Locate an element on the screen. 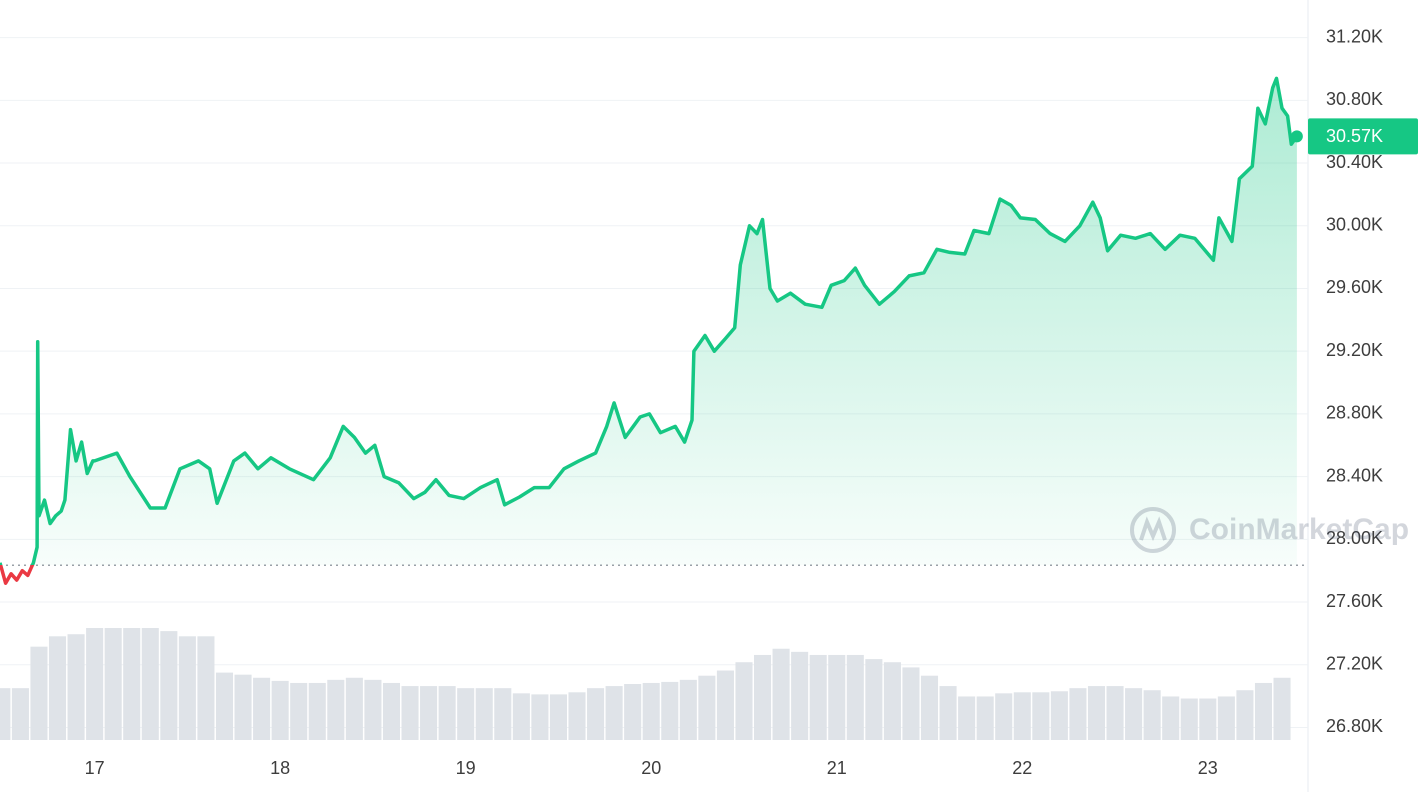 Image resolution: width=1420 pixels, height=792 pixels. current-price-tag is located at coordinates (1363, 136).